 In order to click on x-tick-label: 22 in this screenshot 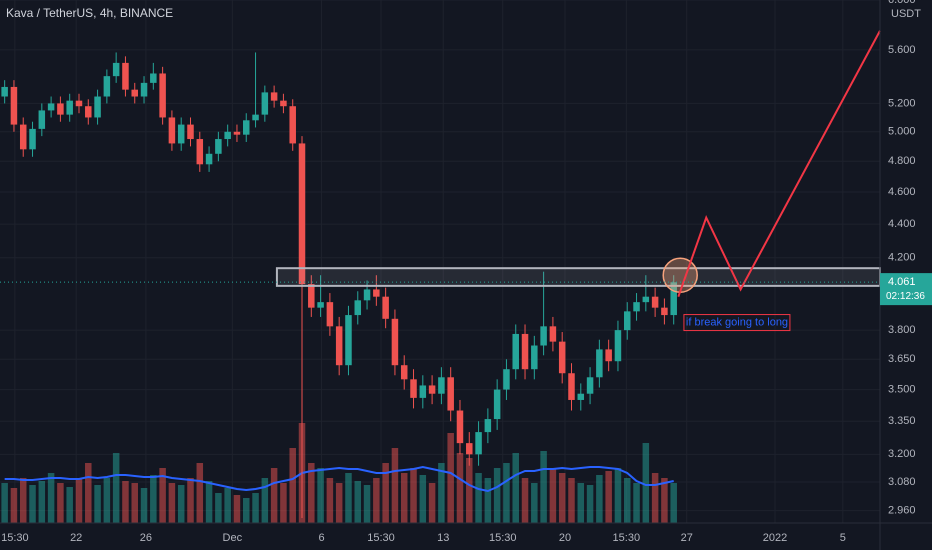, I will do `click(76, 538)`.